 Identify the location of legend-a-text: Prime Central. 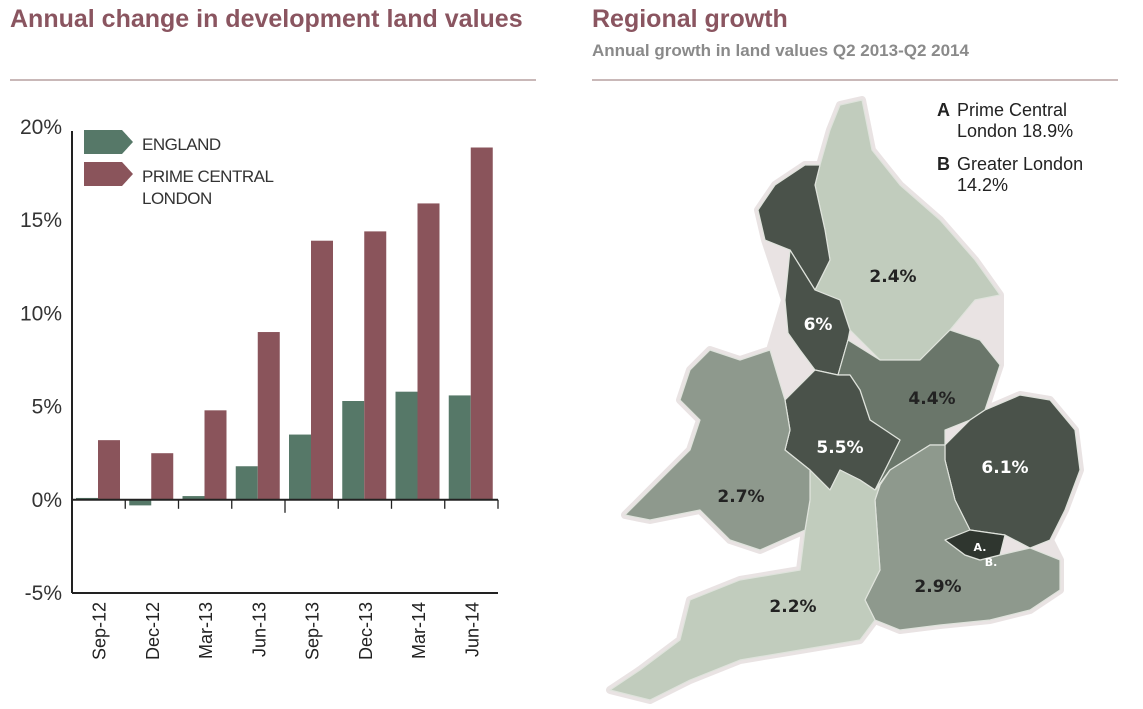
(1012, 110).